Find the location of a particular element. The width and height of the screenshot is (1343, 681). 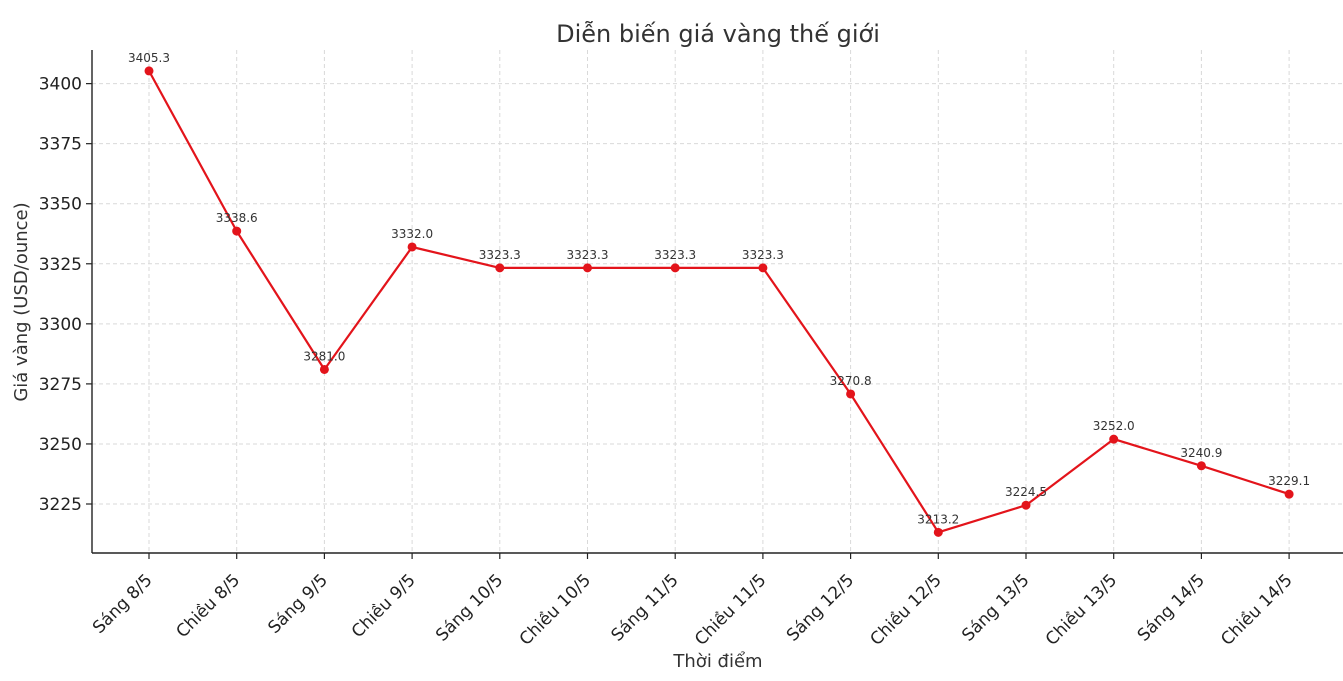

x-tick-label: Chiều 11/5 is located at coordinates (730, 610).